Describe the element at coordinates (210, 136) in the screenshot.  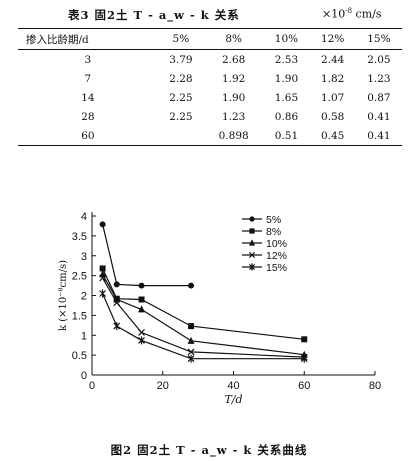
I see `table-row: 60 0.898 0.51 0.45 0.41` at that location.